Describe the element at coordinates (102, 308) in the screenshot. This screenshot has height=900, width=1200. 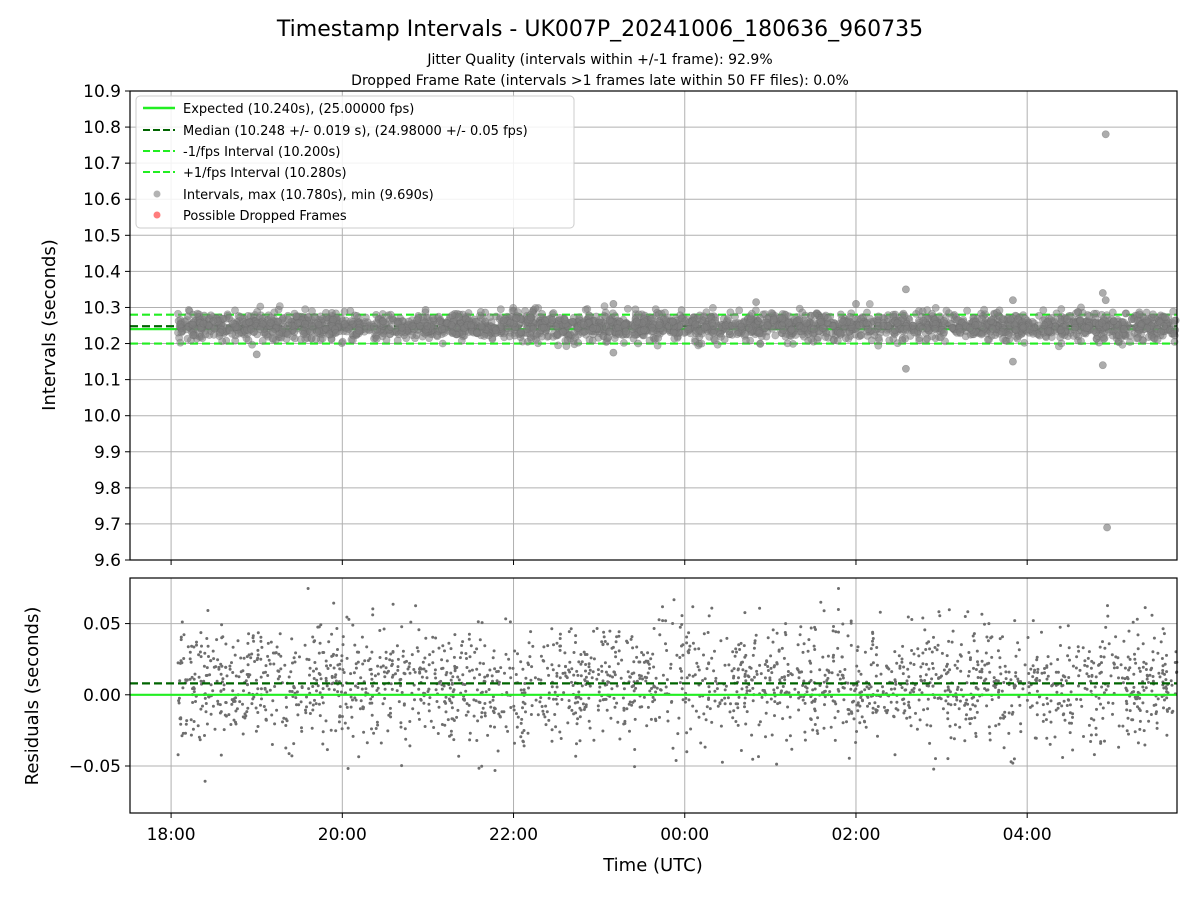
I see `top-y-tick-label: 10.3` at that location.